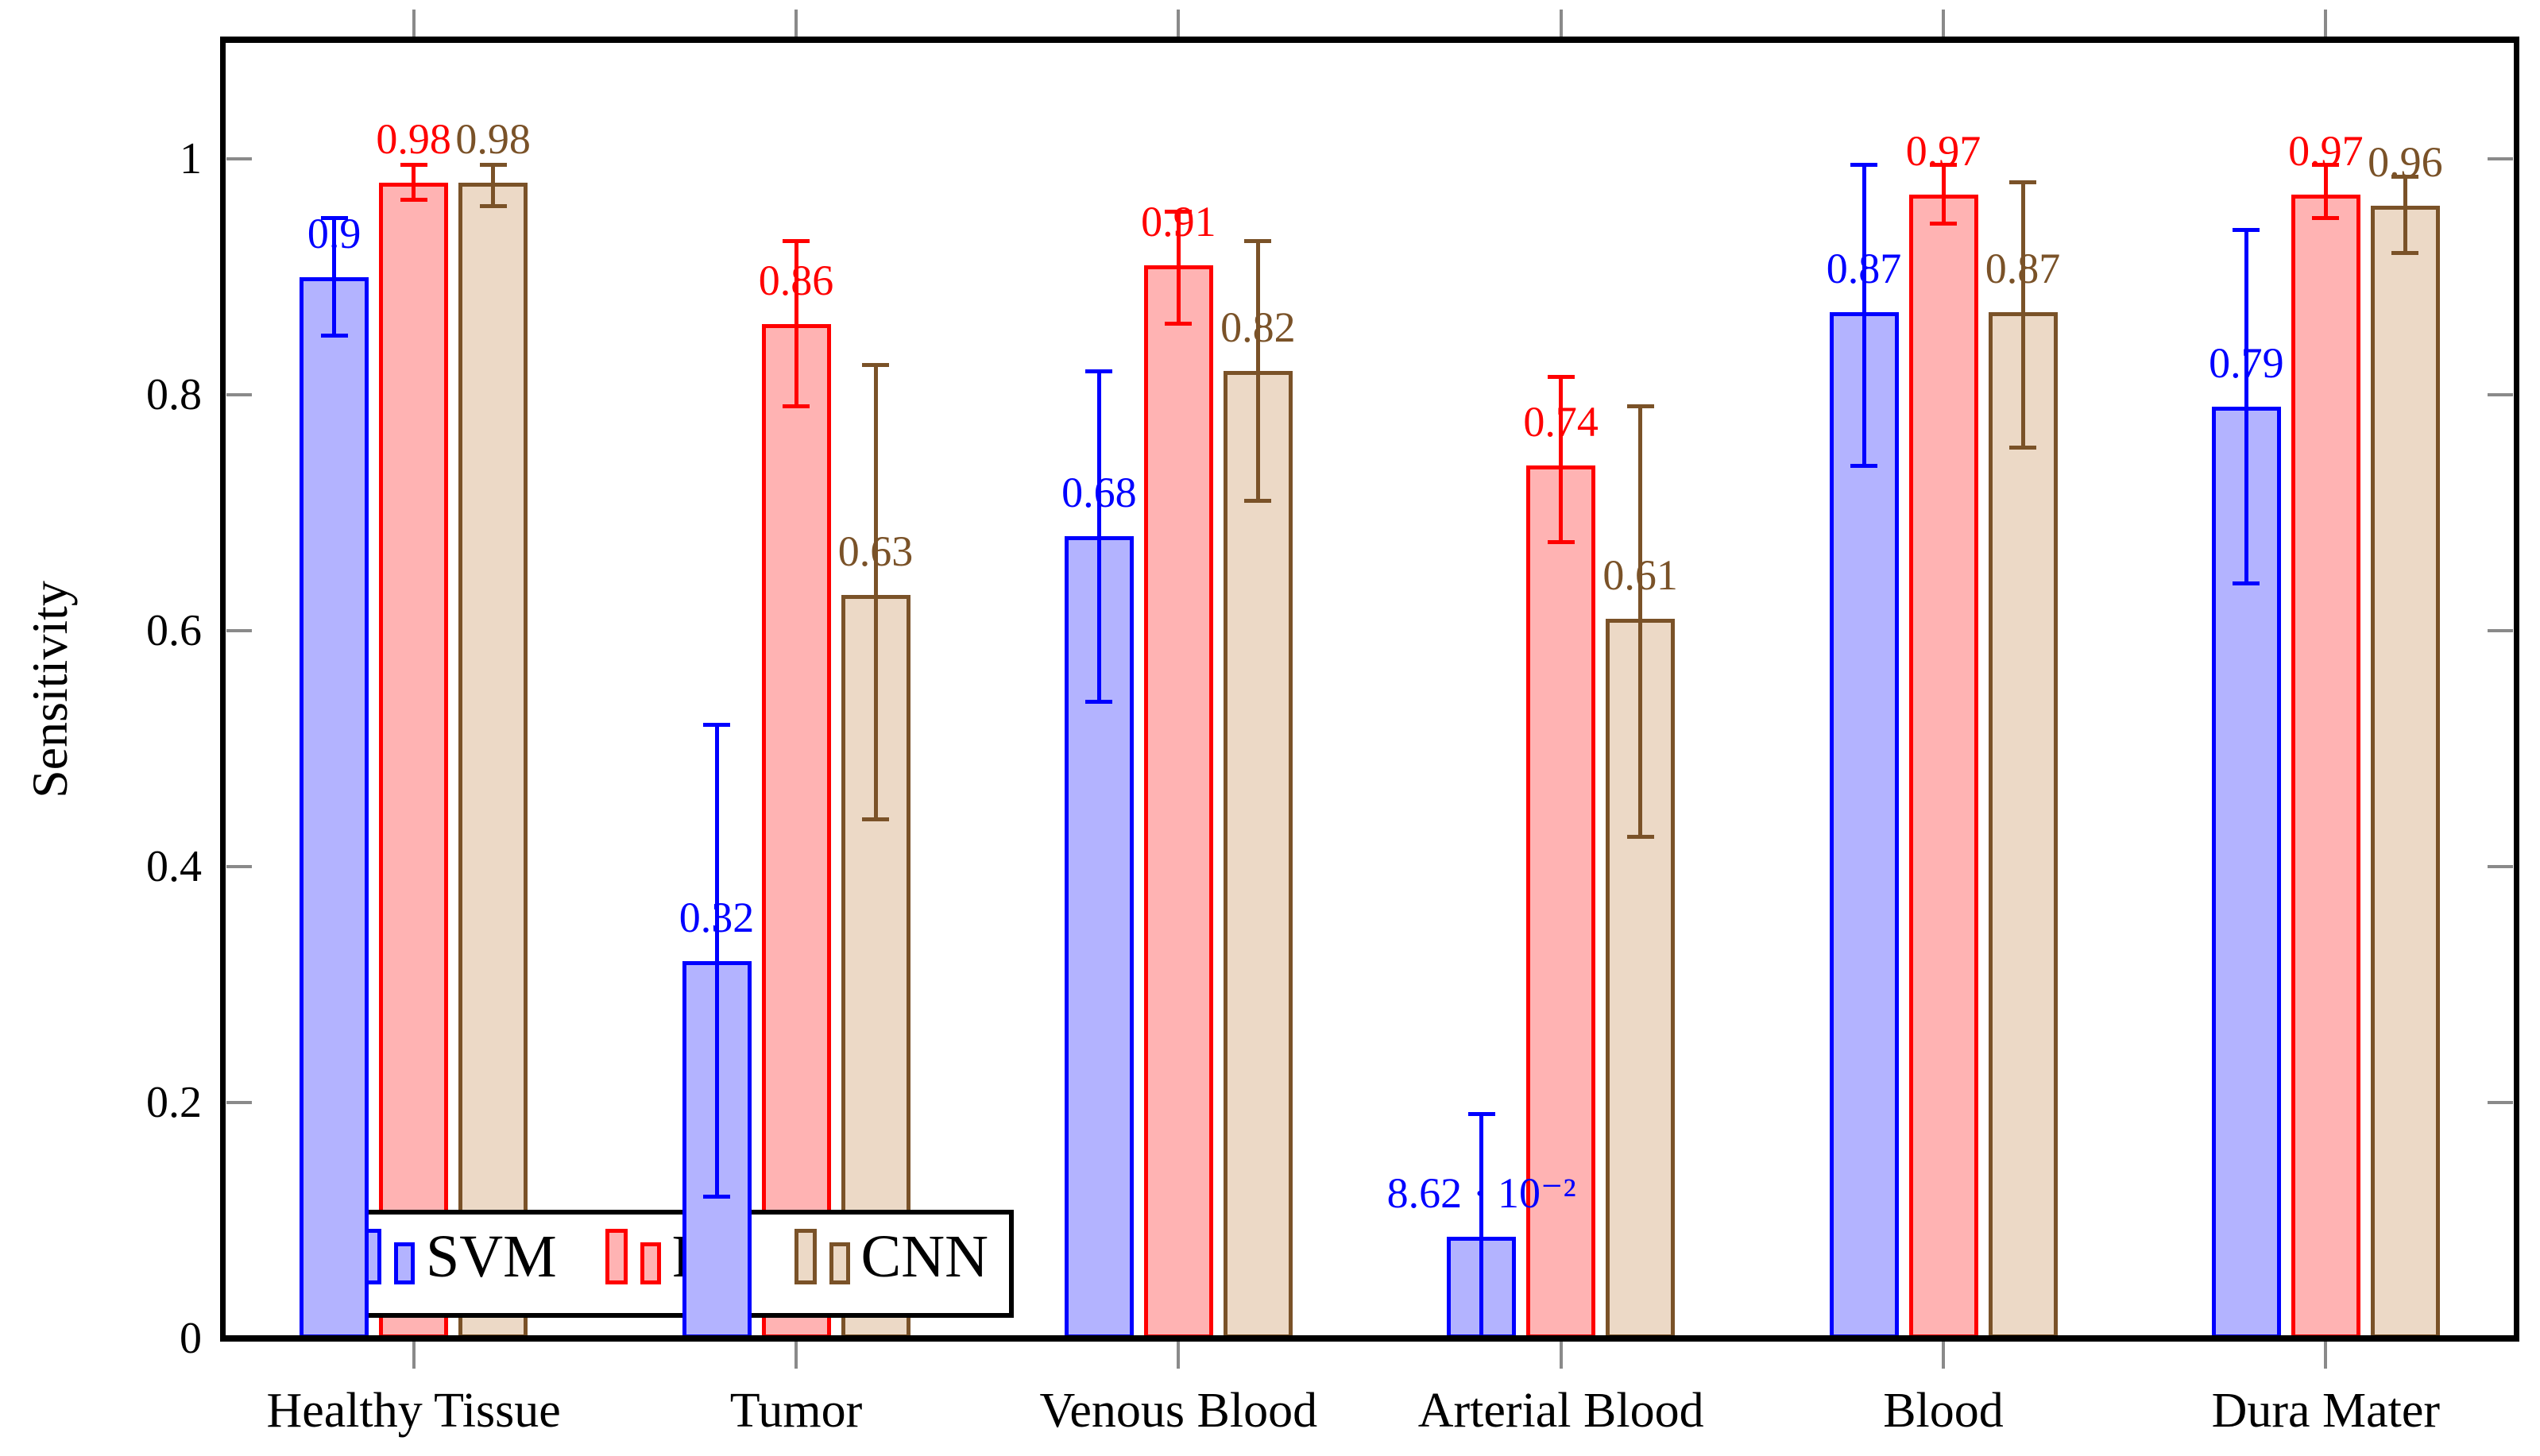 The image size is (2540, 1456). What do you see at coordinates (1369, 1338) in the screenshot?
I see `axis-bottom` at bounding box center [1369, 1338].